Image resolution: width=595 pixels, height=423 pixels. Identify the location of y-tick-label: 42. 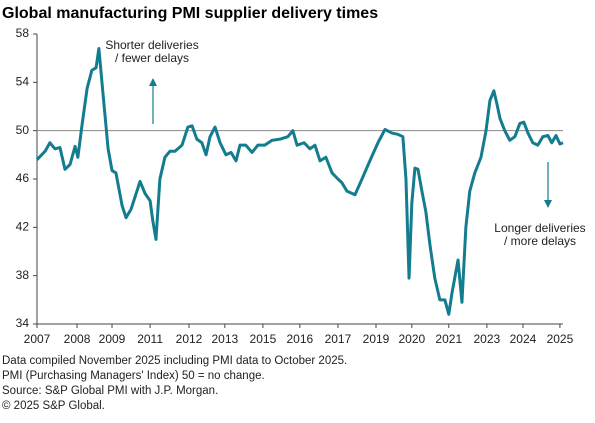
(23, 227).